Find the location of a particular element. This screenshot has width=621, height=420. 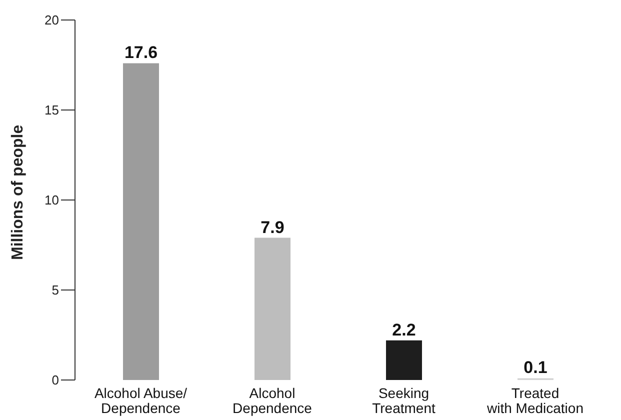

x-tick-label: Alcohol Abuse/ Dependence is located at coordinates (141, 400).